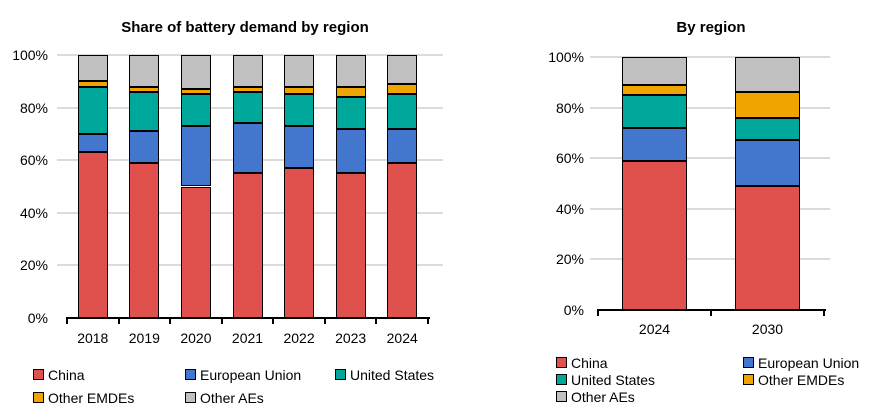 The image size is (892, 416). I want to click on x-axis-category-label: 2023, so click(351, 338).